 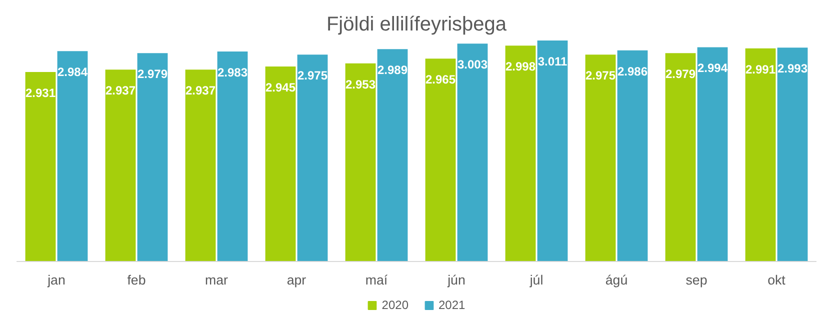 I want to click on x-tick-label: jan, so click(x=56, y=280).